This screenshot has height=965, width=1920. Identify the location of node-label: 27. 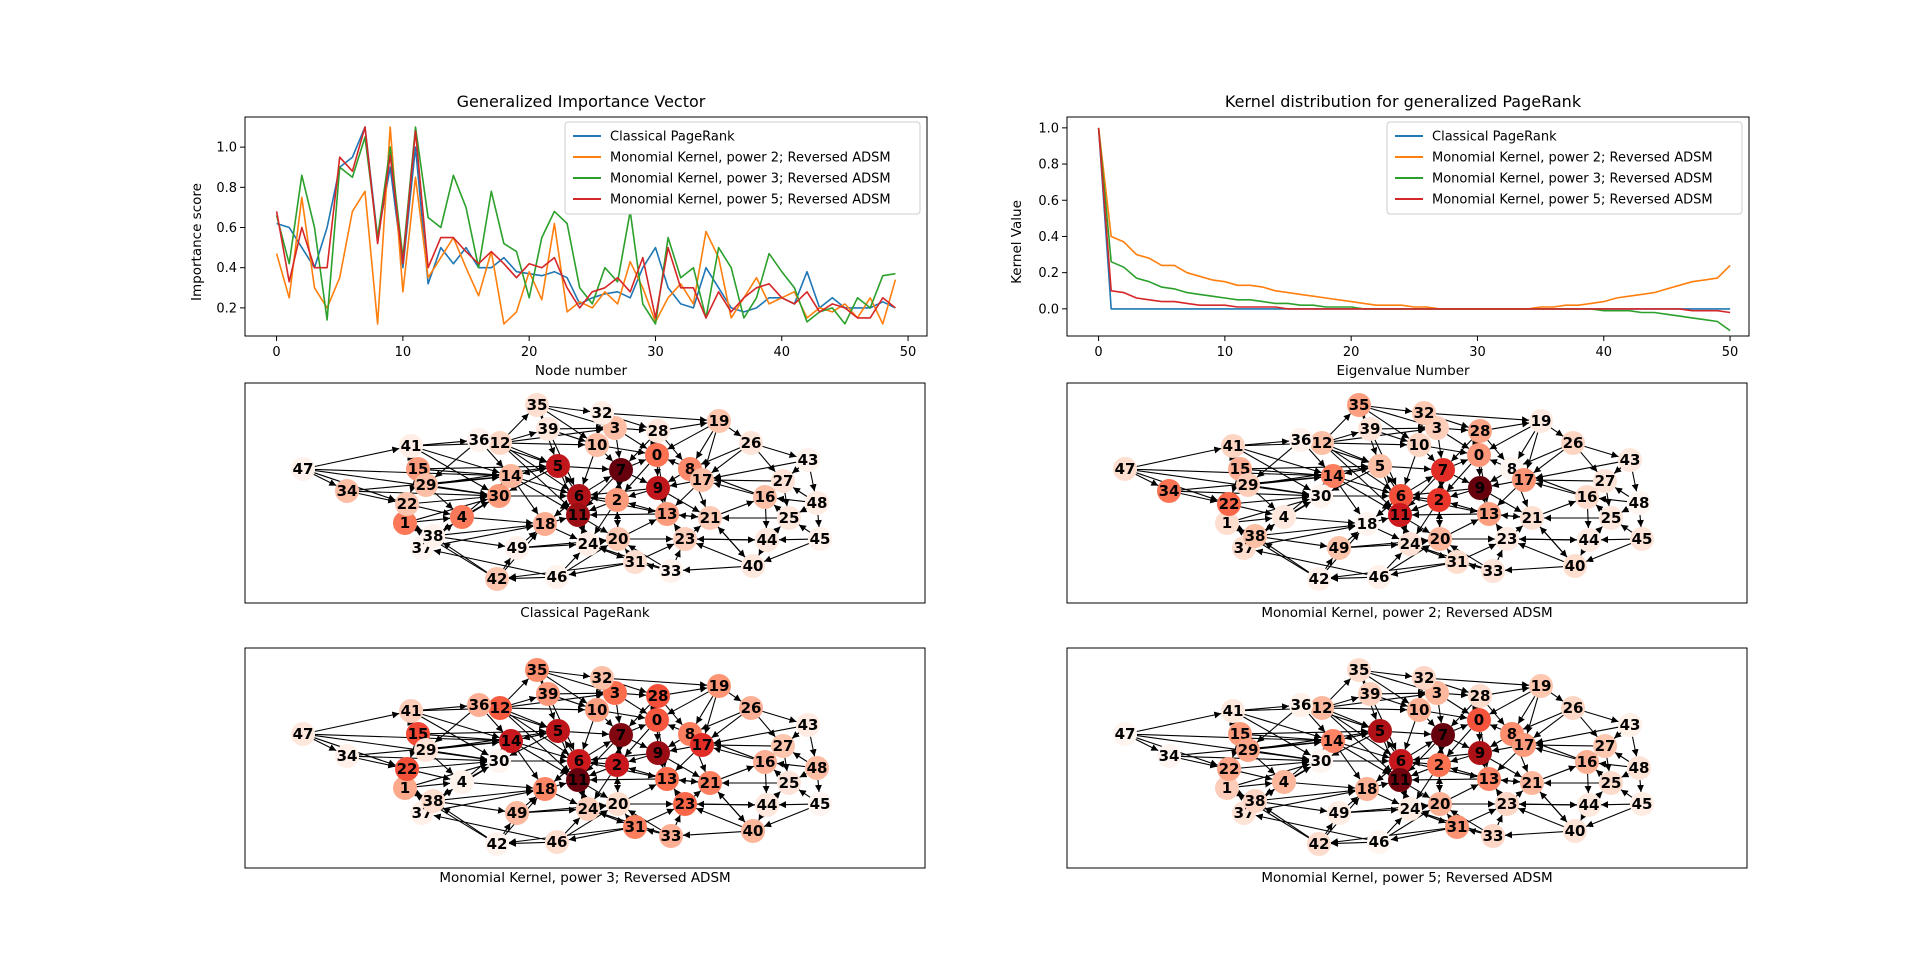
(1605, 746).